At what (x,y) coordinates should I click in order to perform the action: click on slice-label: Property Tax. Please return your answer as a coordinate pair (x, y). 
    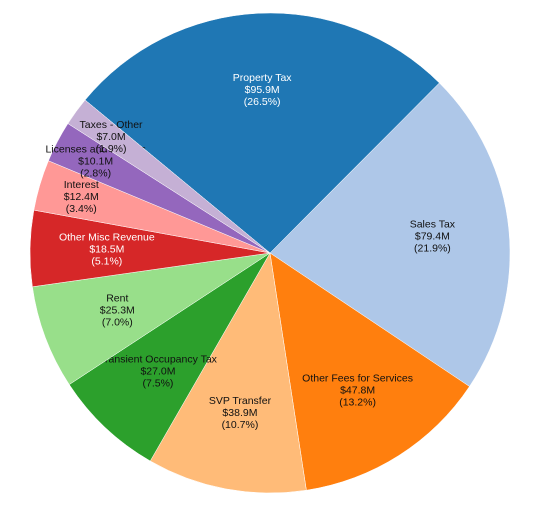
    Looking at the image, I should click on (262, 78).